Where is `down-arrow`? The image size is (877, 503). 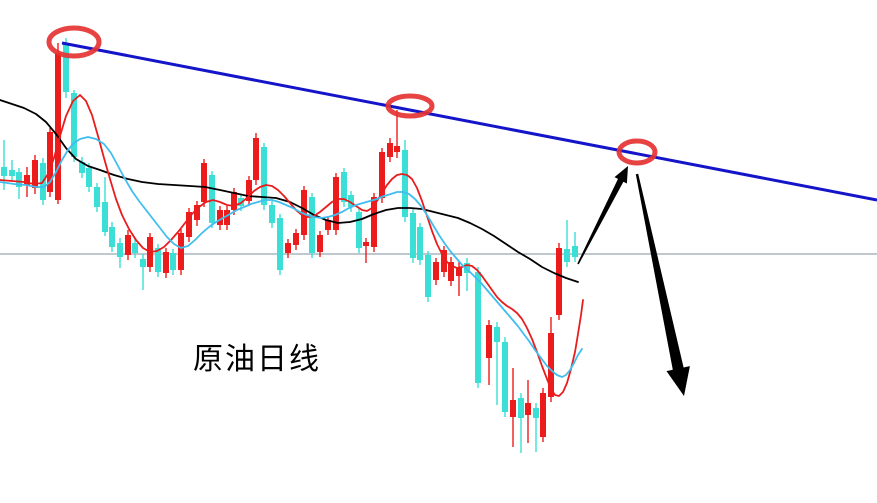 down-arrow is located at coordinates (662, 284).